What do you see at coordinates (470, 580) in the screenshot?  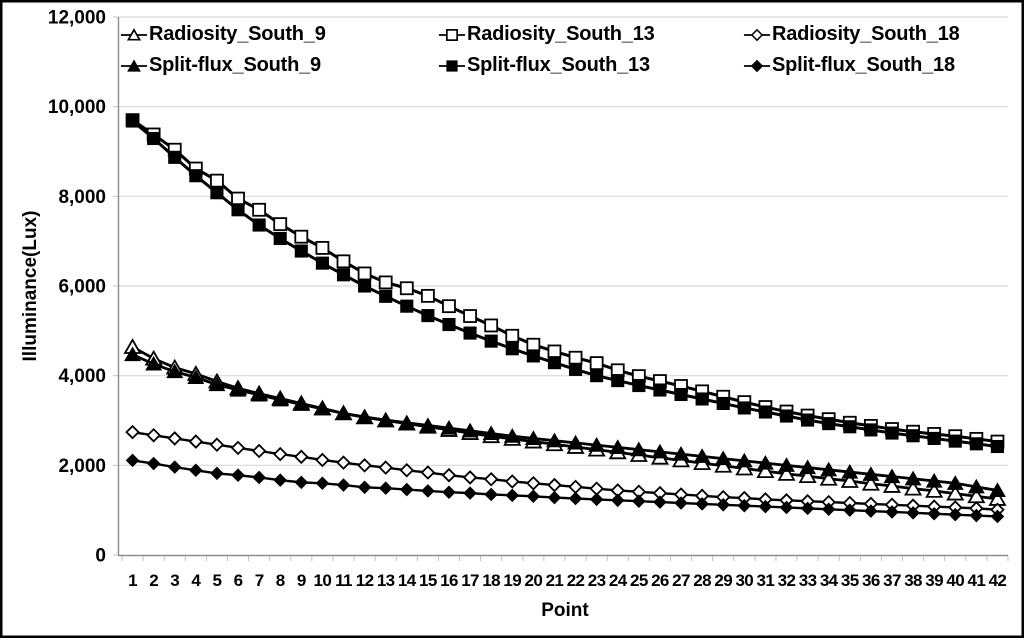 I see `x-tick-label: 17` at bounding box center [470, 580].